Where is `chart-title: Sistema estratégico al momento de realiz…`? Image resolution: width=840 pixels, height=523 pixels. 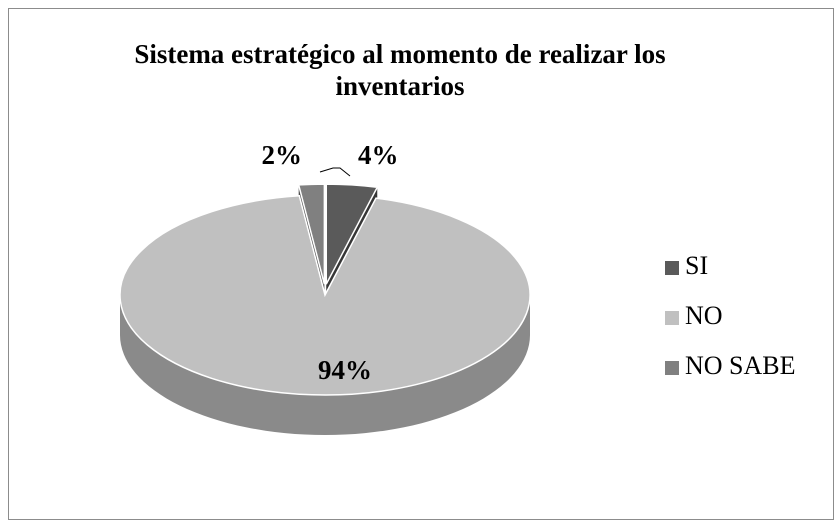 chart-title: Sistema estratégico al momento de realiz… is located at coordinates (400, 70).